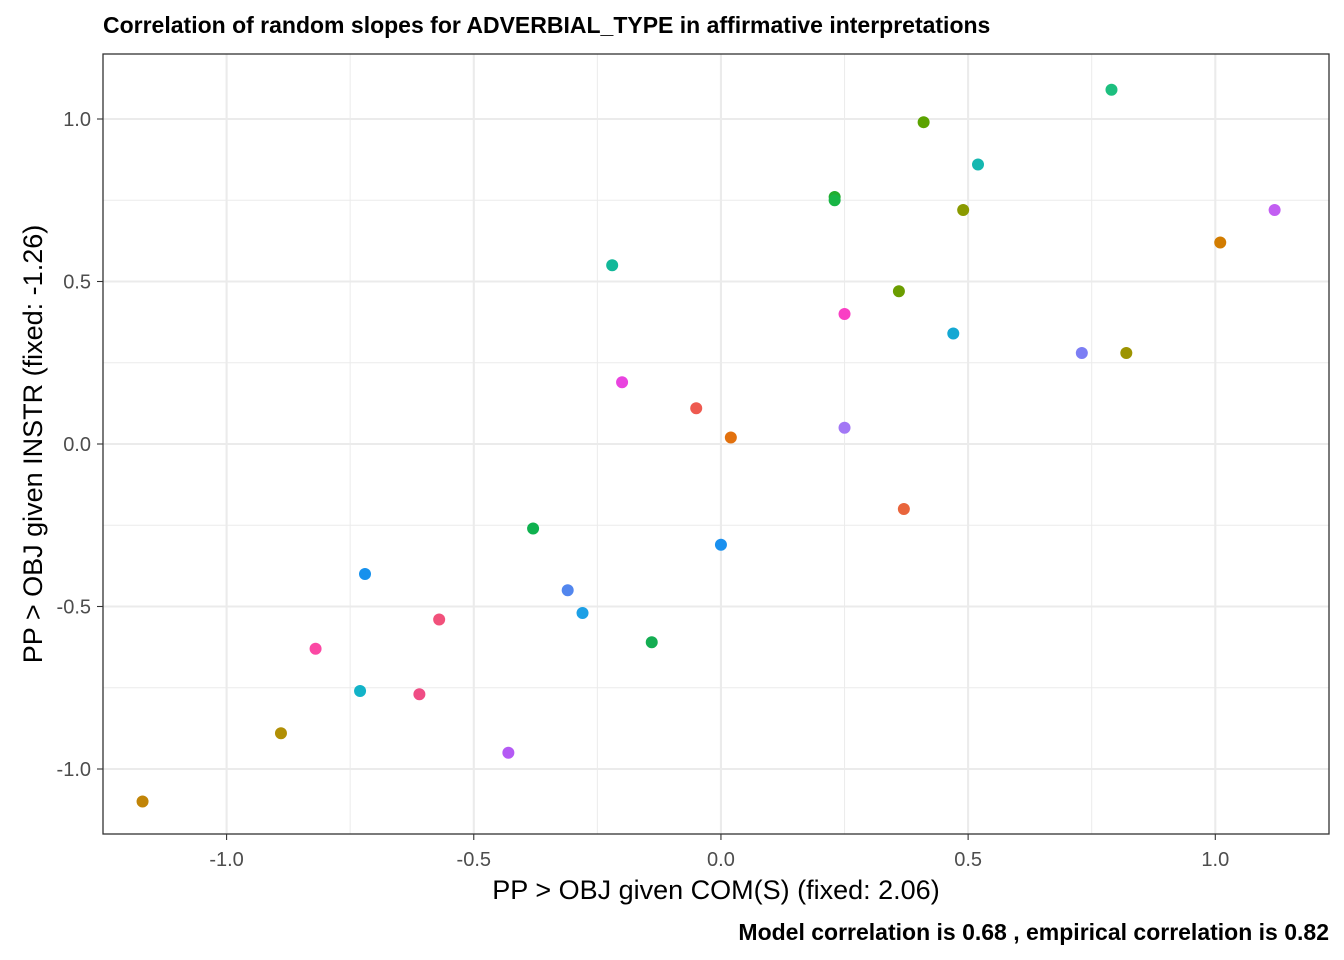 Image resolution: width=1344 pixels, height=960 pixels. What do you see at coordinates (33, 444) in the screenshot?
I see `y-axis-title: PP > OBJ given INSTR (fixed: -1.26)` at bounding box center [33, 444].